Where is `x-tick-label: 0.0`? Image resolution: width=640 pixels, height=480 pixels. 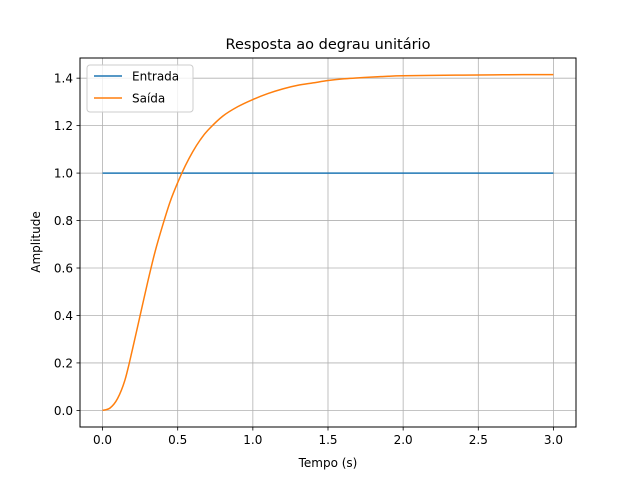 x-tick-label: 0.0 is located at coordinates (102, 440).